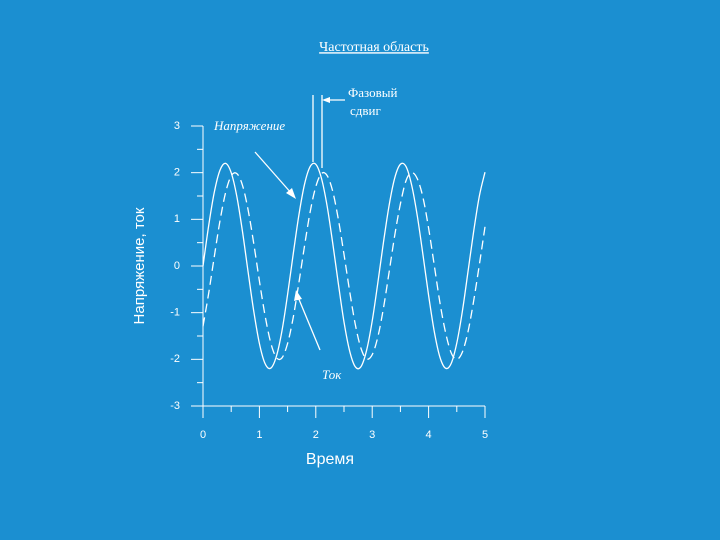 The height and width of the screenshot is (540, 720). What do you see at coordinates (374, 47) in the screenshot?
I see `chart-title: Частотная область` at bounding box center [374, 47].